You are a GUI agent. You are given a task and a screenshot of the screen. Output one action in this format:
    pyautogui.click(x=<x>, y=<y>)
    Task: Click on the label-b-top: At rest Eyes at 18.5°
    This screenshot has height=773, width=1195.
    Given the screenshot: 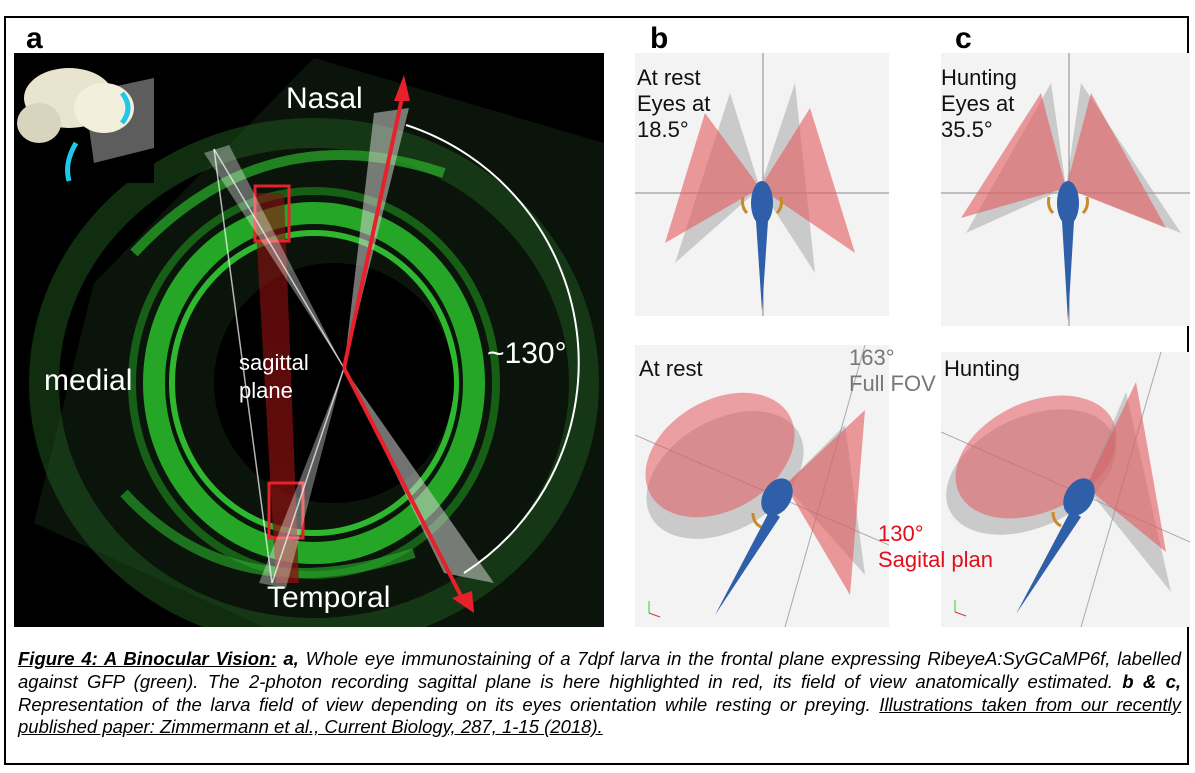 What is the action you would take?
    pyautogui.click(x=674, y=103)
    